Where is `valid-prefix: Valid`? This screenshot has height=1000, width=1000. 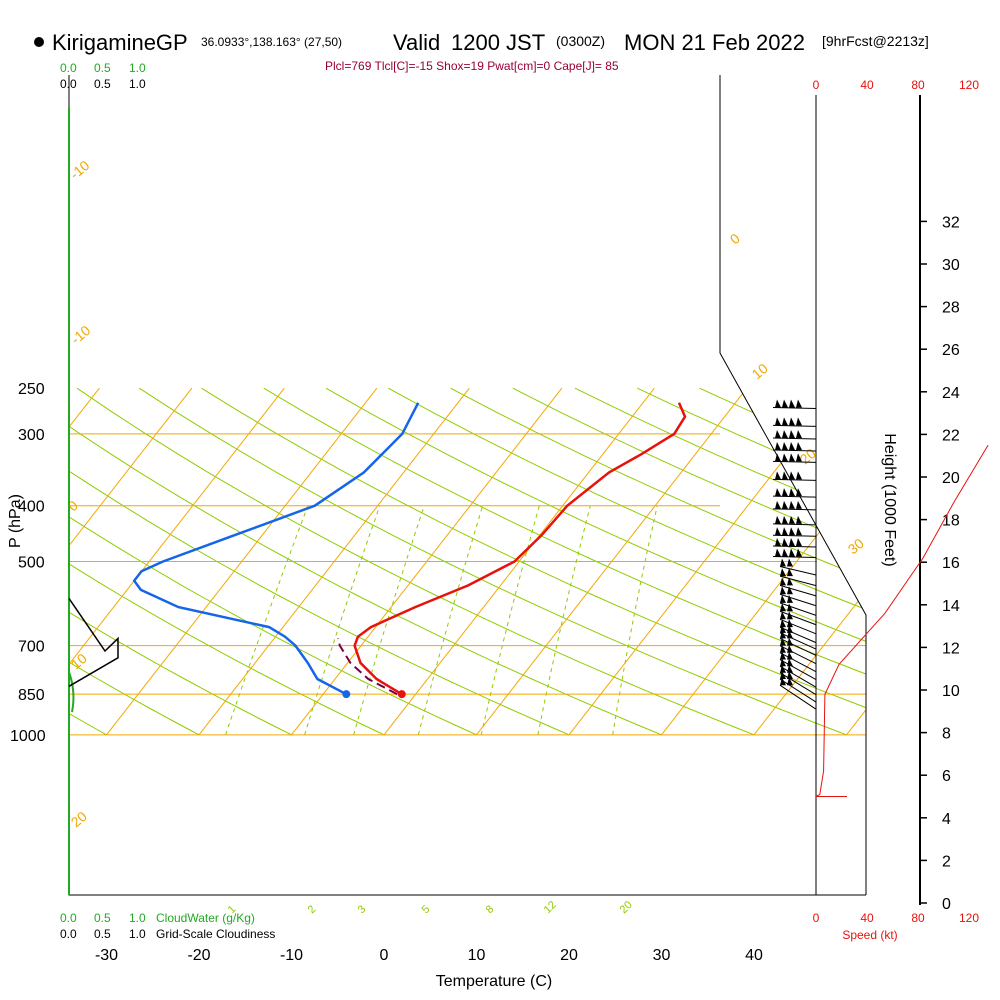
valid-prefix: Valid is located at coordinates (416, 42).